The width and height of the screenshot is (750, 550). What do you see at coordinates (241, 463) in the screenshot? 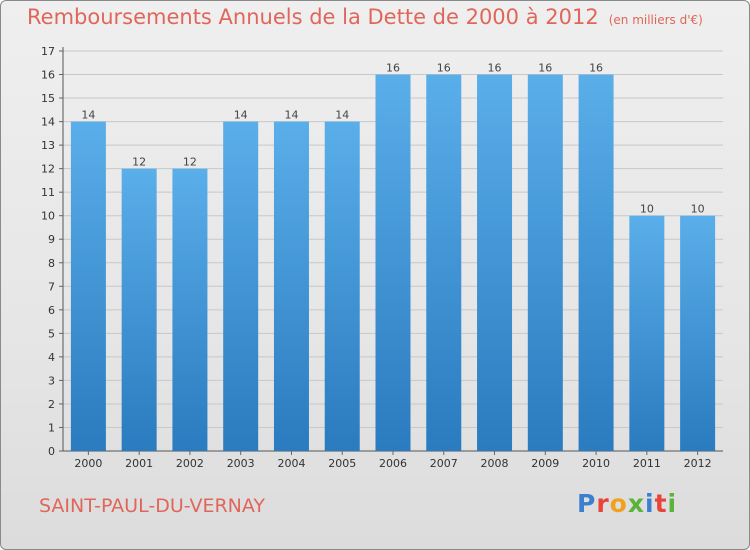
I see `x-tick-label: 2003` at bounding box center [241, 463].